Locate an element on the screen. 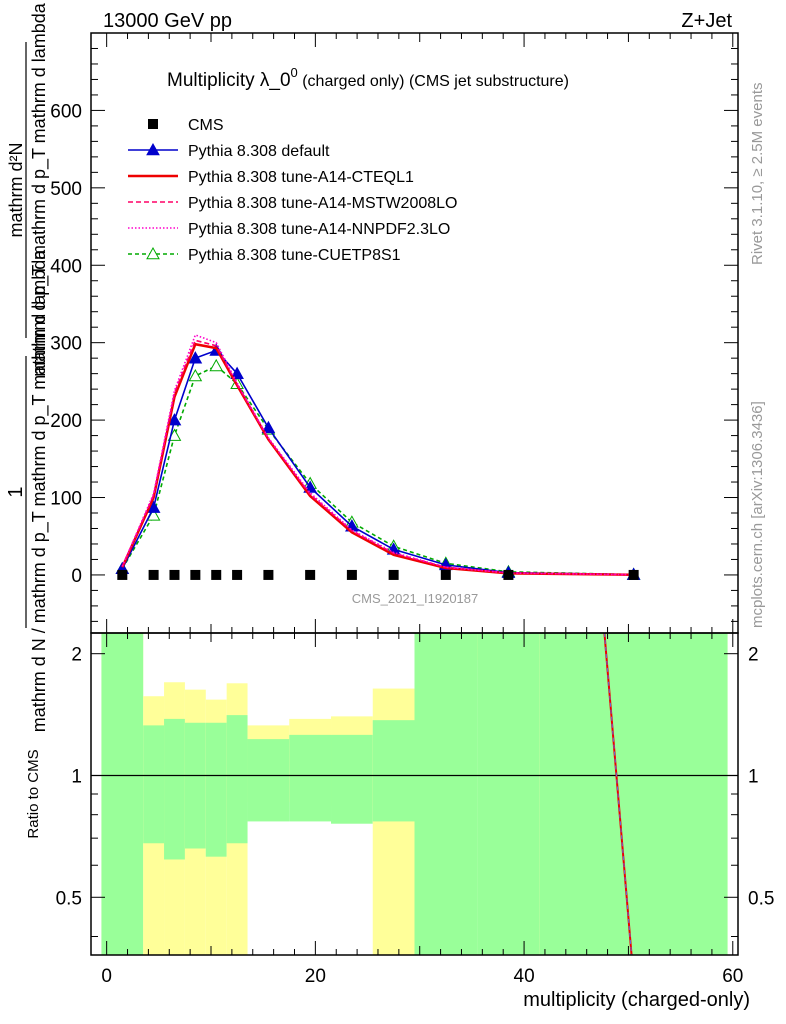  title-sup: 0 is located at coordinates (294, 72).